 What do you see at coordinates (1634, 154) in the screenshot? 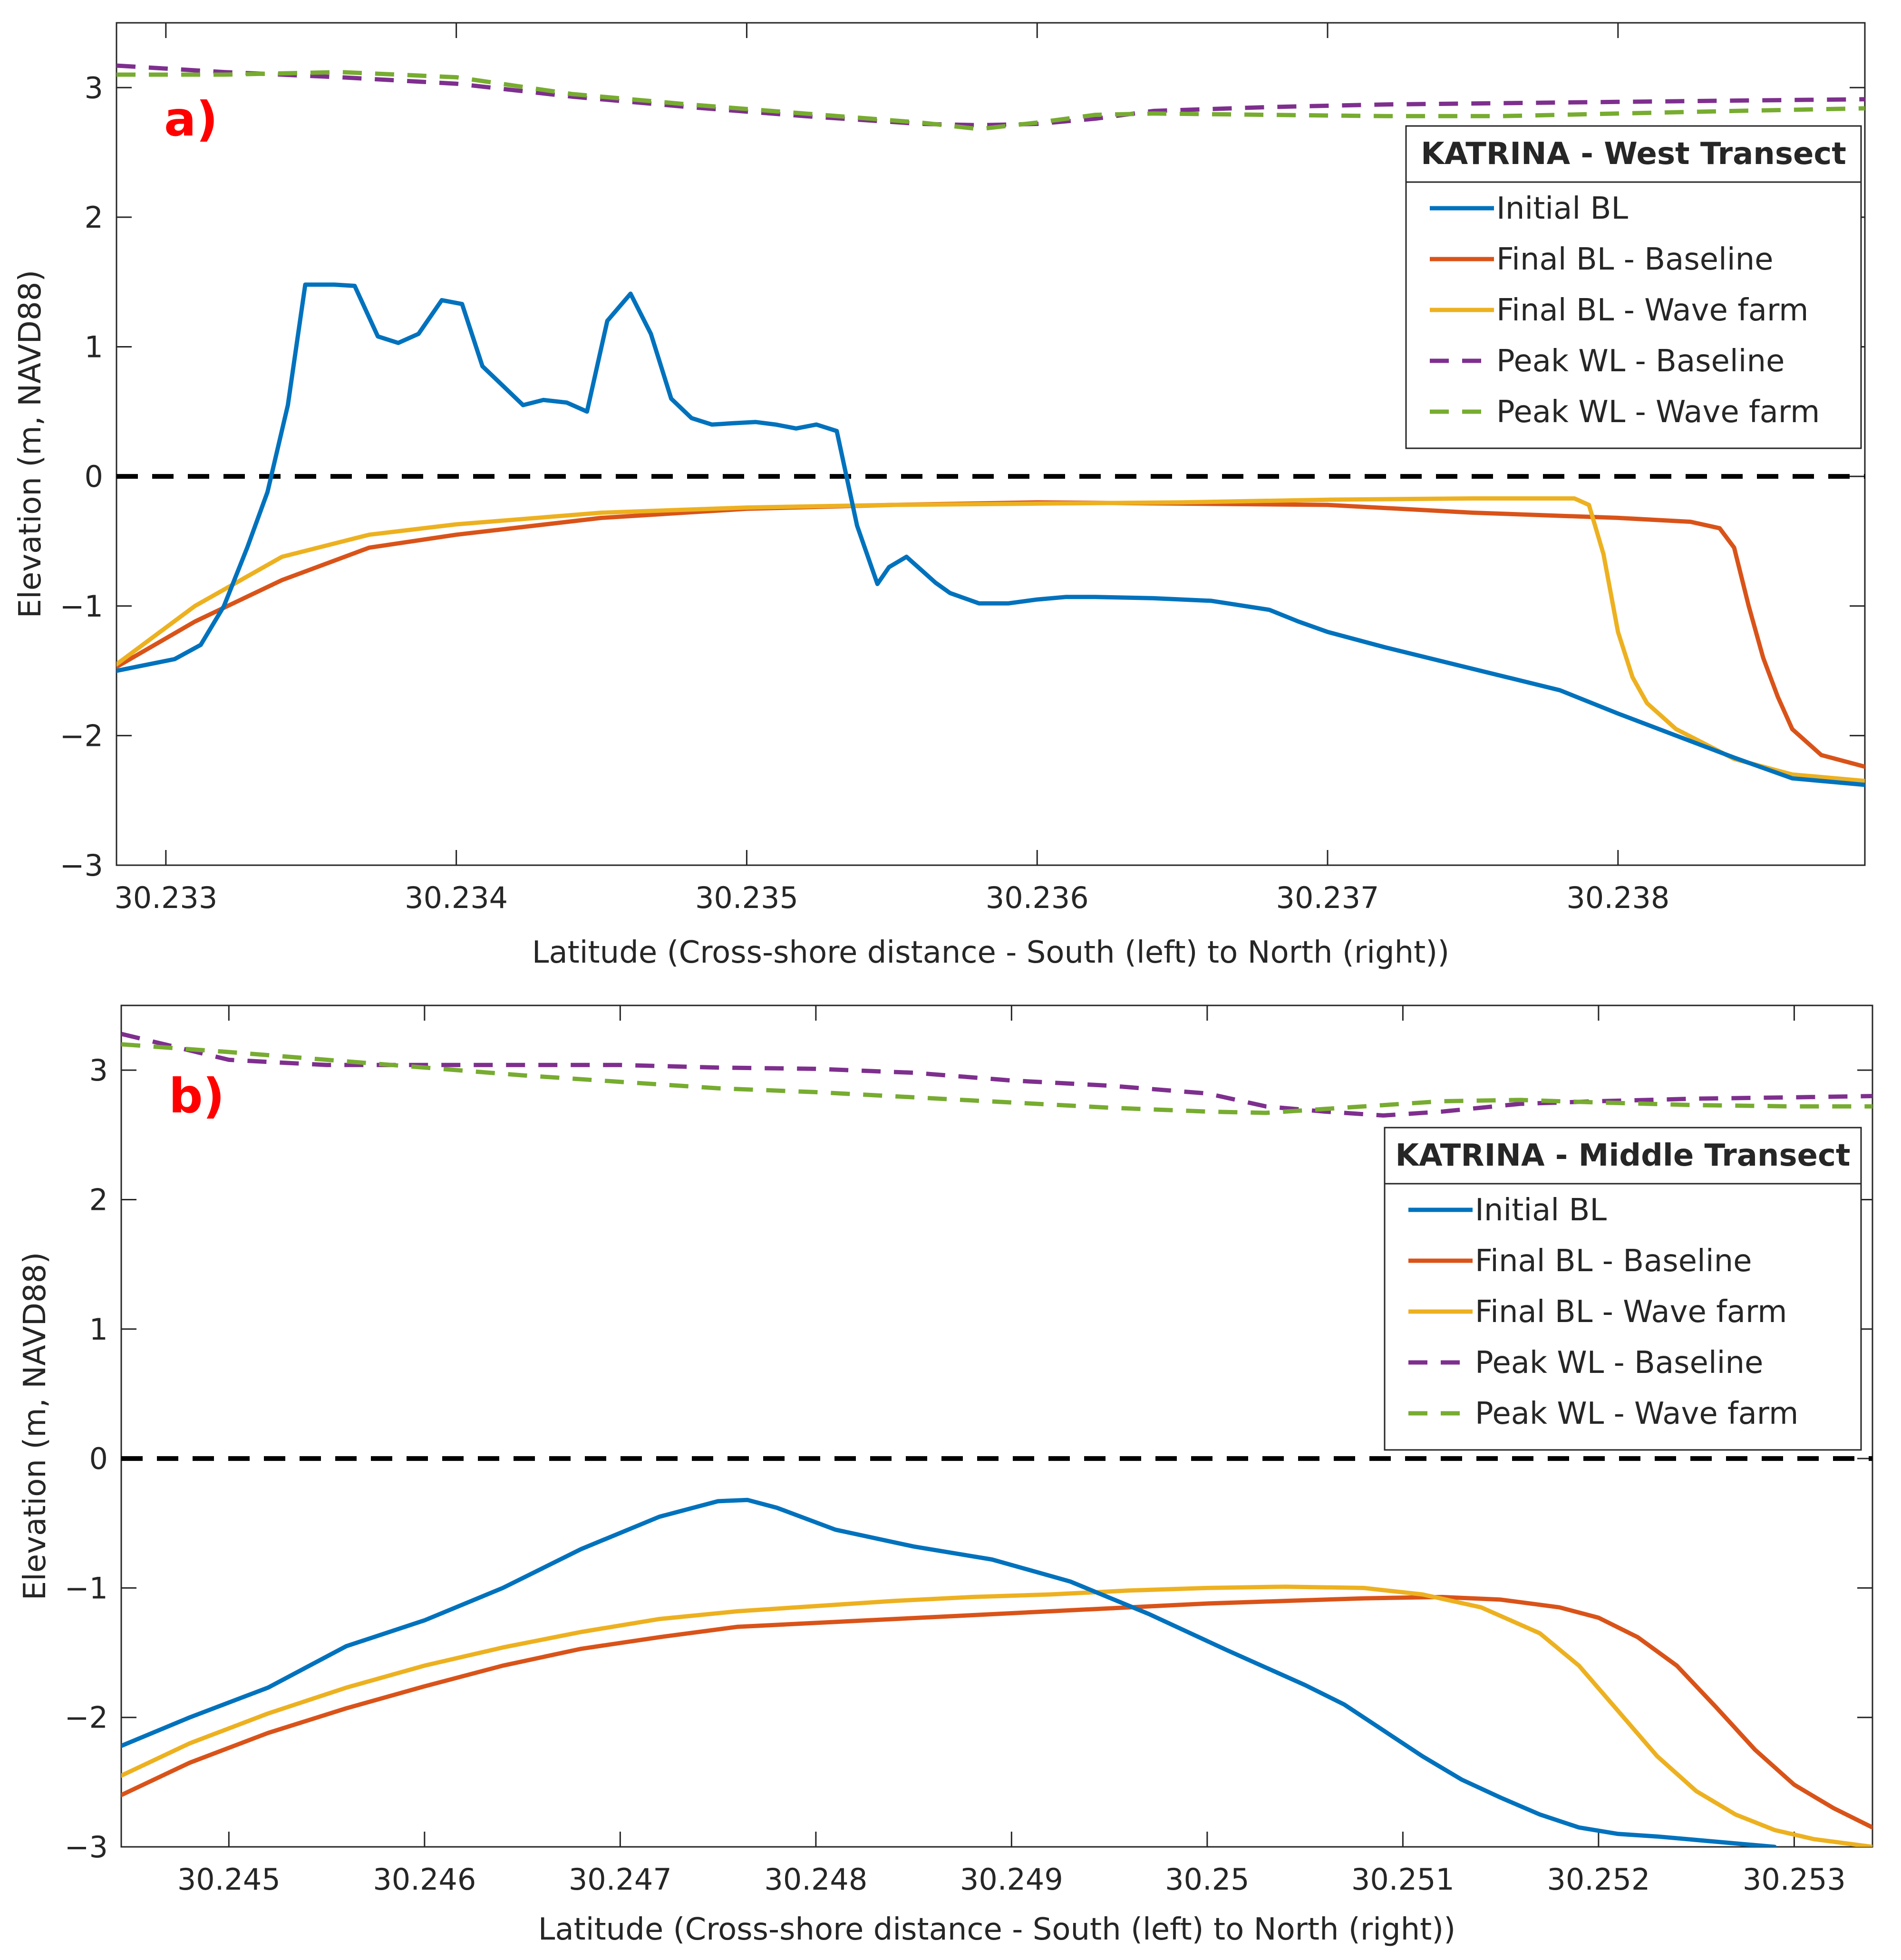
I see `legend-title: KATRINA - West Transect` at bounding box center [1634, 154].